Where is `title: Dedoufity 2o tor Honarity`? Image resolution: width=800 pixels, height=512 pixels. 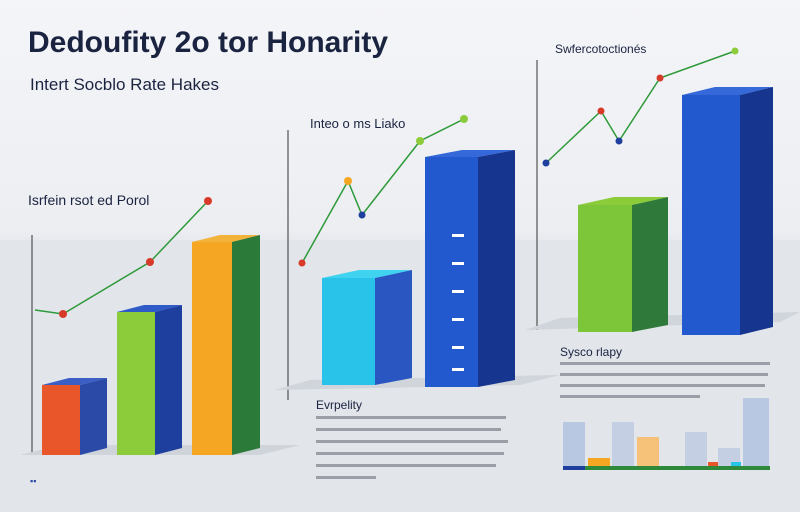
title: Dedoufity 2o tor Honarity is located at coordinates (208, 42).